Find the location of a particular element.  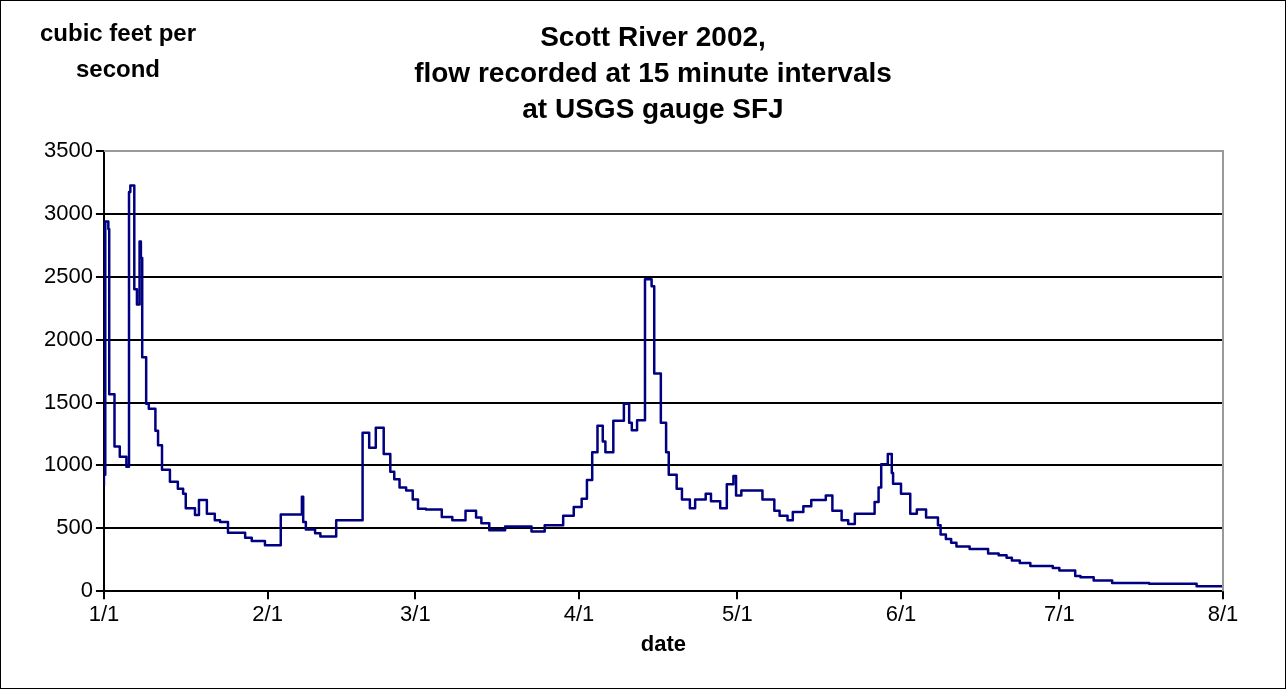

x-axis-title: date is located at coordinates (663, 643).